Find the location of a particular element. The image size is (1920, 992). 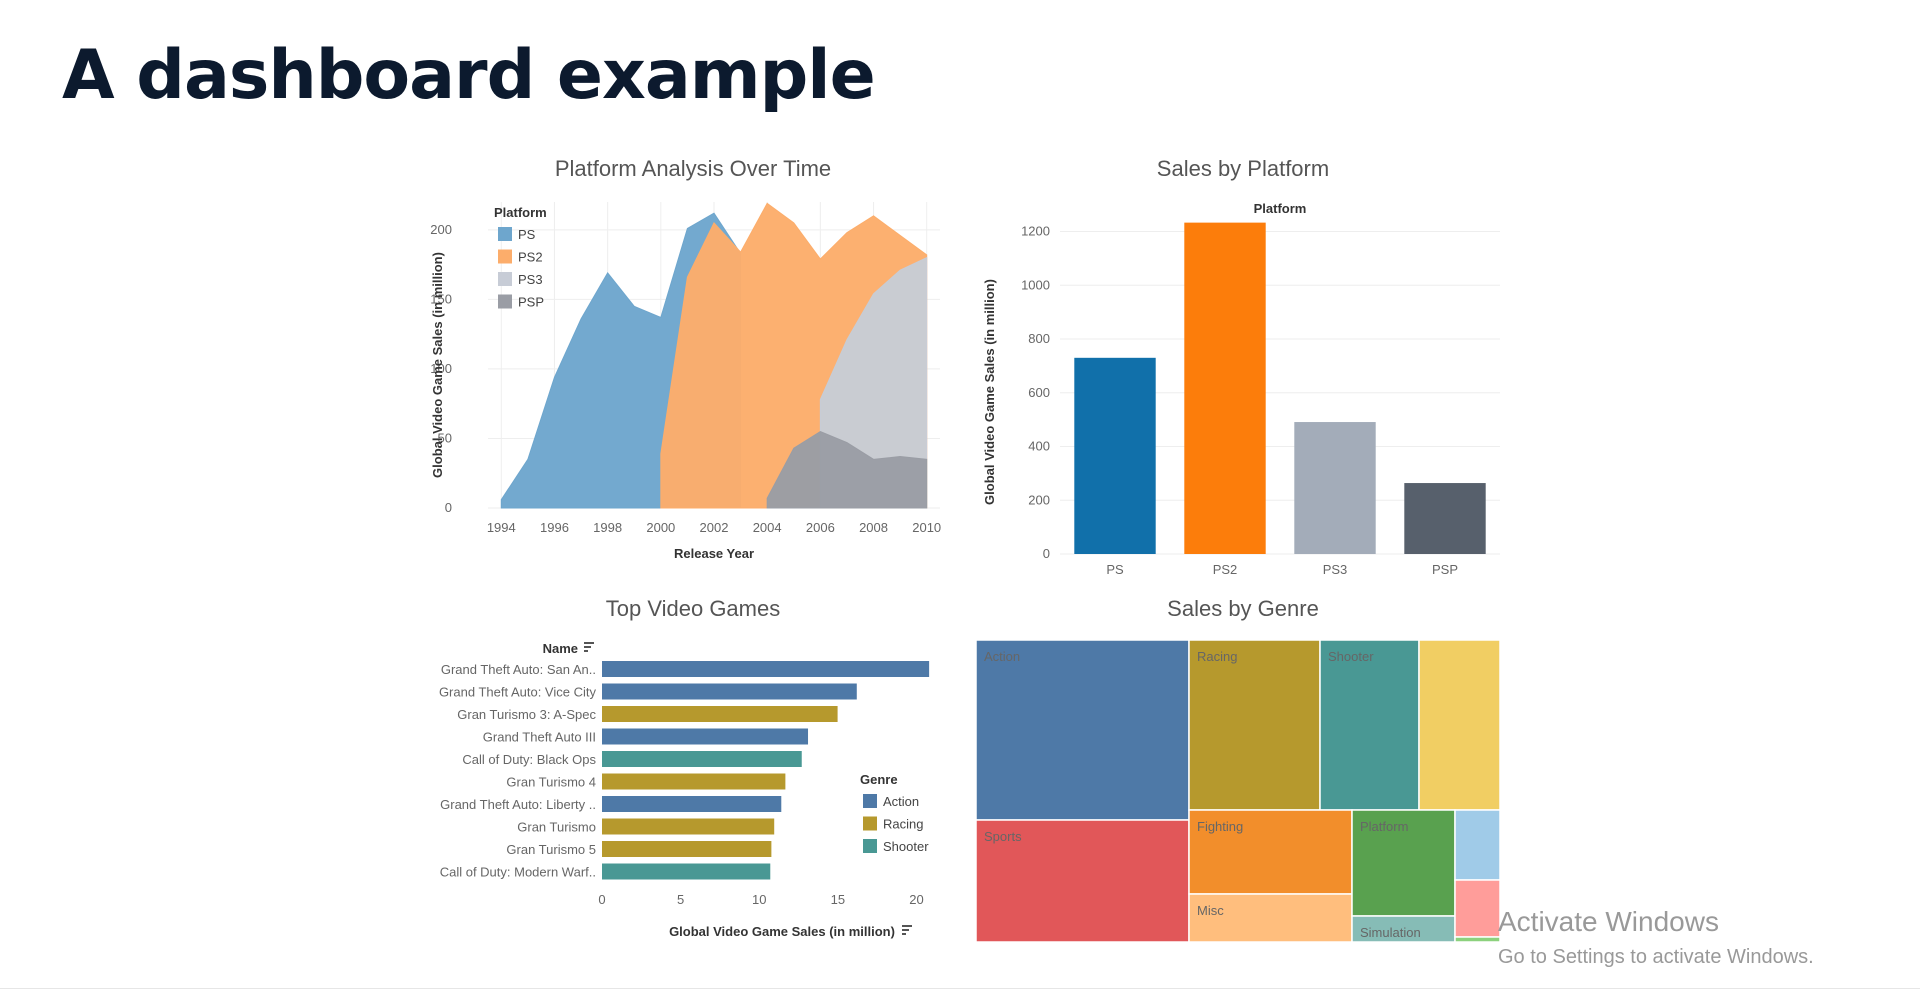

area-chart-legend: Platform PS PS2 PS3 PSP is located at coordinates (520, 257).